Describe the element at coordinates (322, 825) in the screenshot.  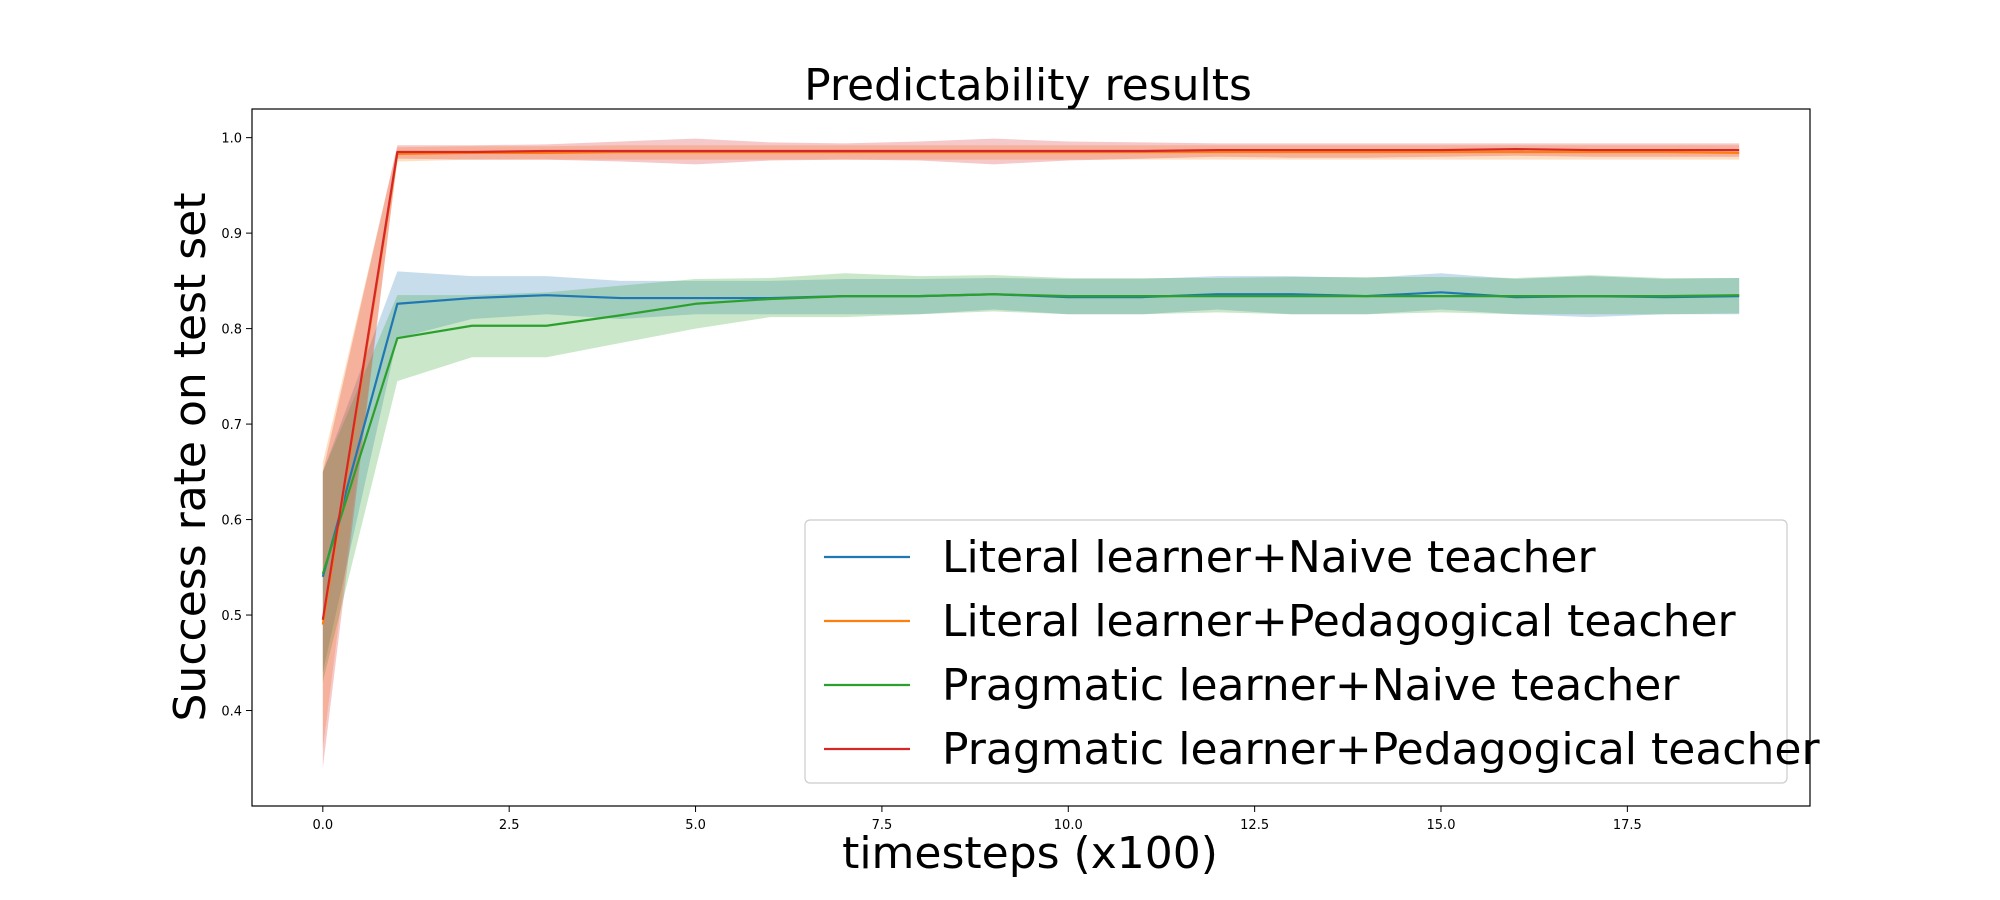
I see `x-tick-label: 0.0` at that location.